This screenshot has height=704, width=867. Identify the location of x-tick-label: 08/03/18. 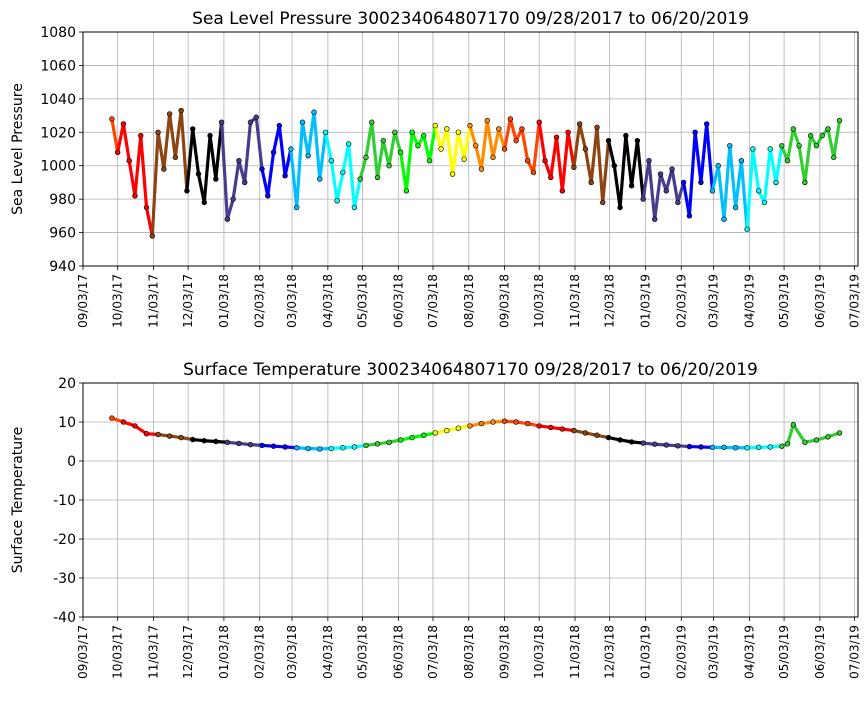
(469, 301).